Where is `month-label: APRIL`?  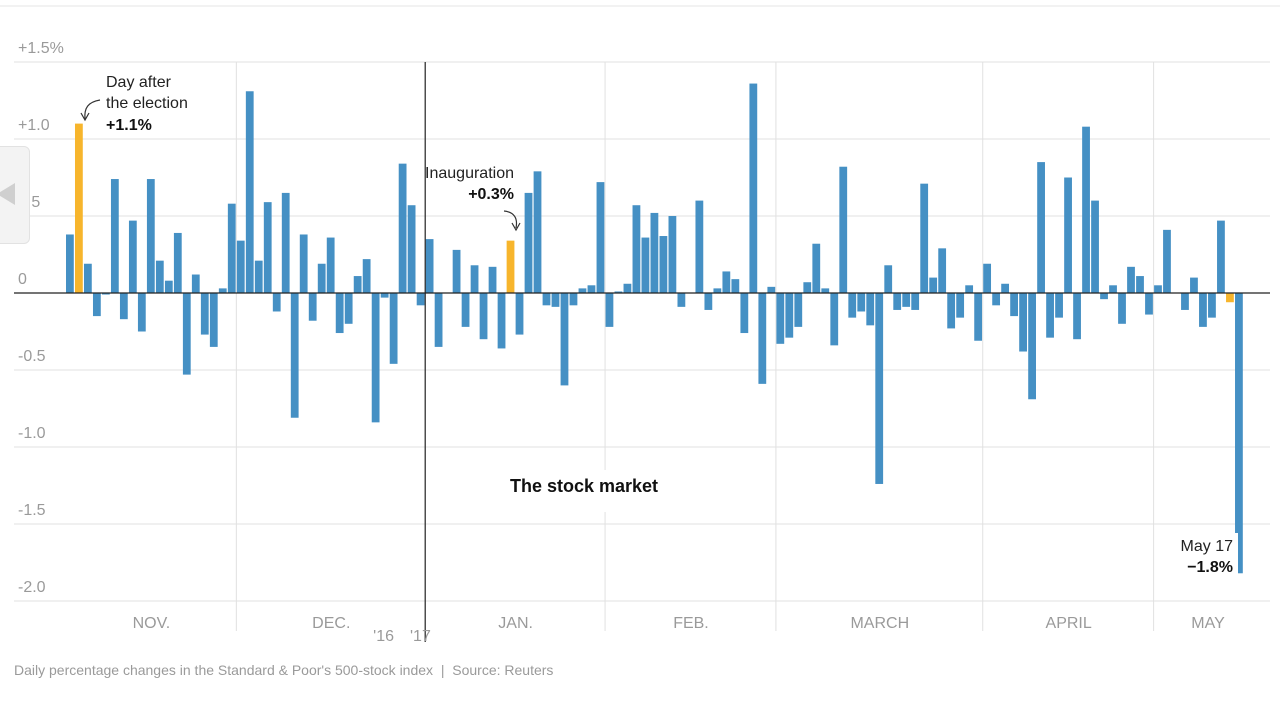
month-label: APRIL is located at coordinates (1069, 623).